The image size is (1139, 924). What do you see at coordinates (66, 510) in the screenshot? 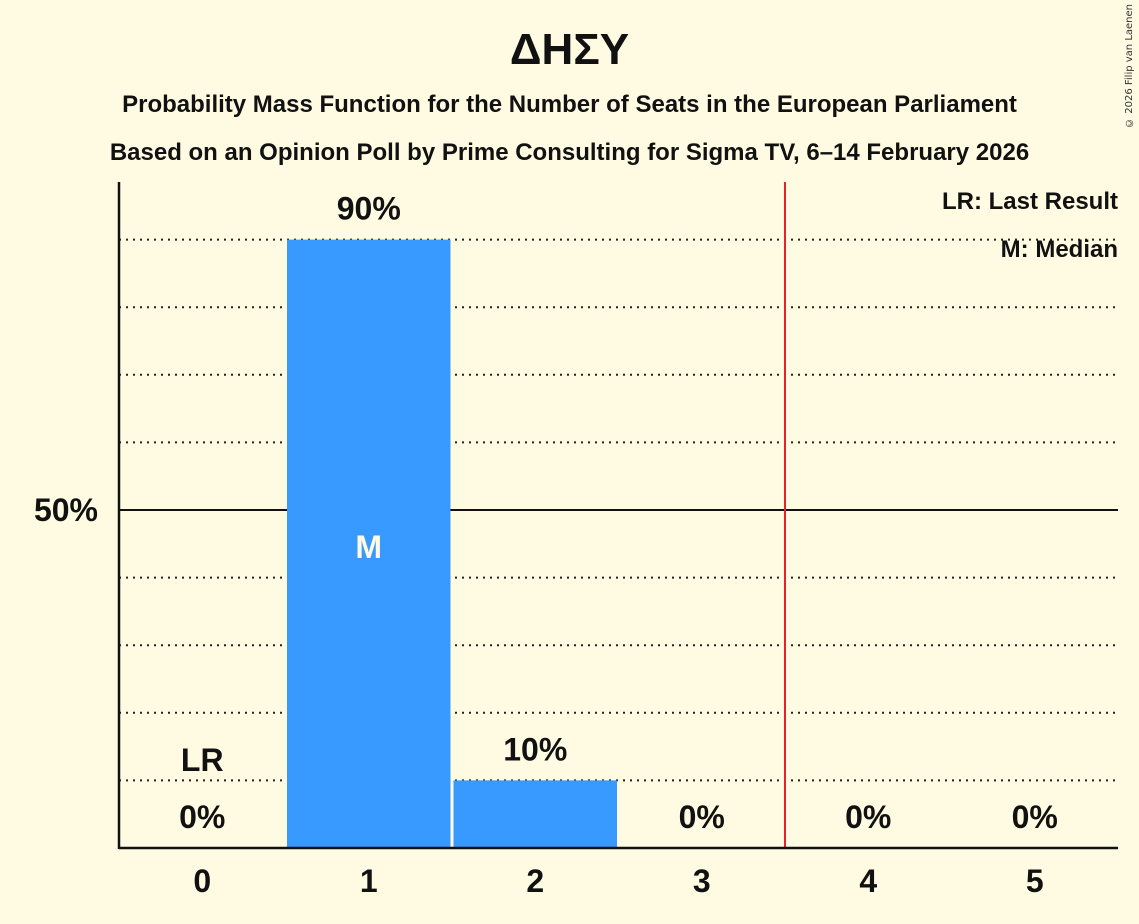
I see `y-tick-label: 50%` at bounding box center [66, 510].